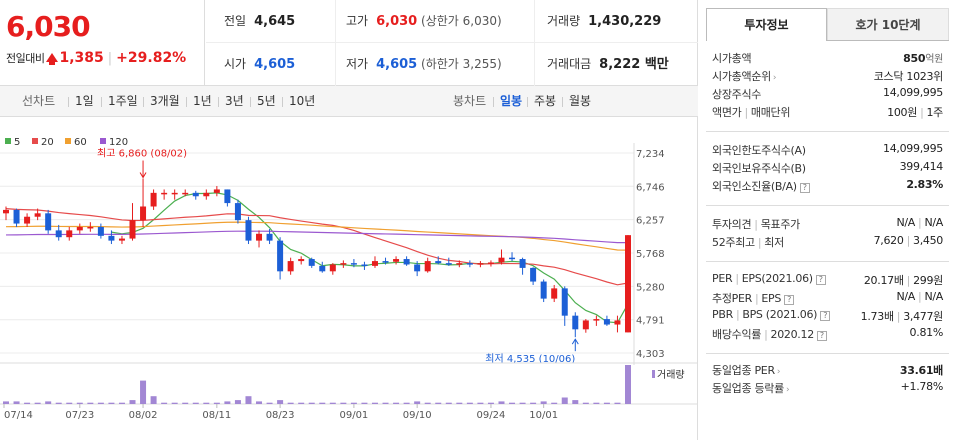 This screenshot has width=954, height=440. What do you see at coordinates (302, 101) in the screenshot?
I see `tab-period-10y: 10년` at bounding box center [302, 101].